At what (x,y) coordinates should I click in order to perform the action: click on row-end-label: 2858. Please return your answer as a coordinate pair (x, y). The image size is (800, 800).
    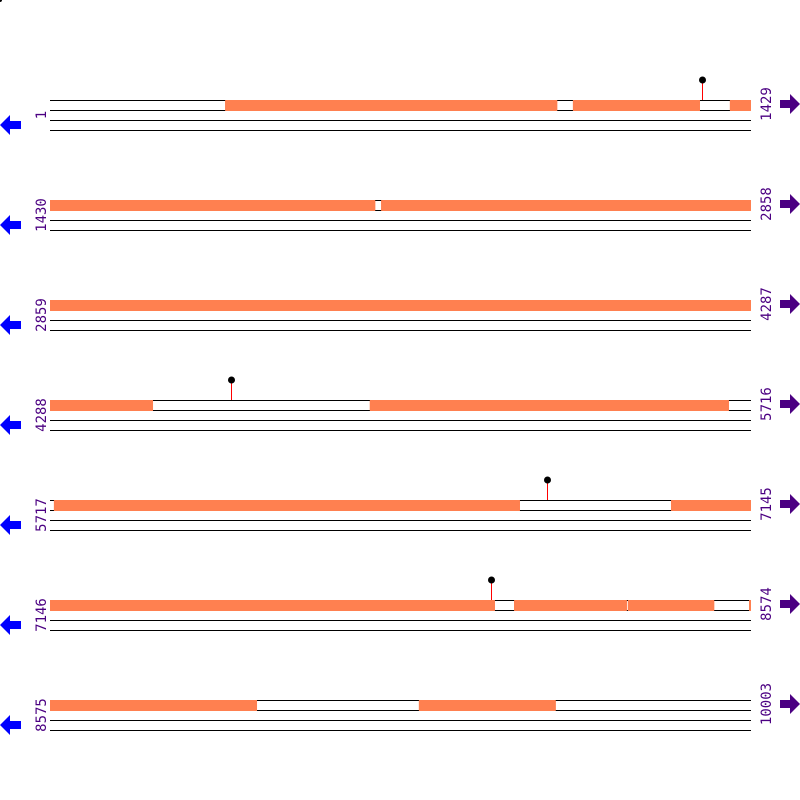
    Looking at the image, I should click on (767, 204).